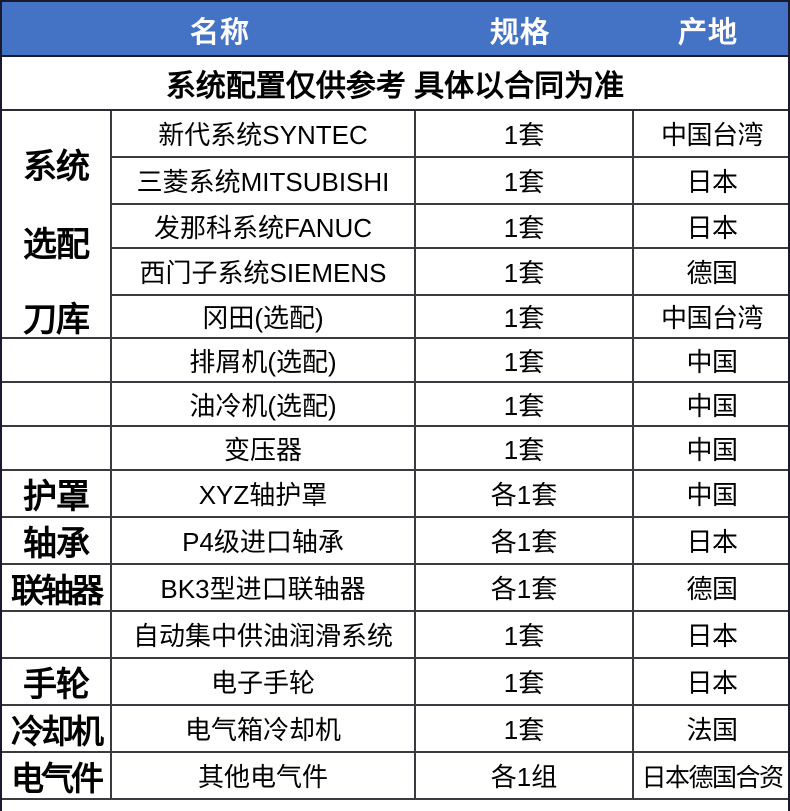 The height and width of the screenshot is (811, 790). Describe the element at coordinates (264, 133) in the screenshot. I see `cell-name: 新代系统SYNTEC` at that location.